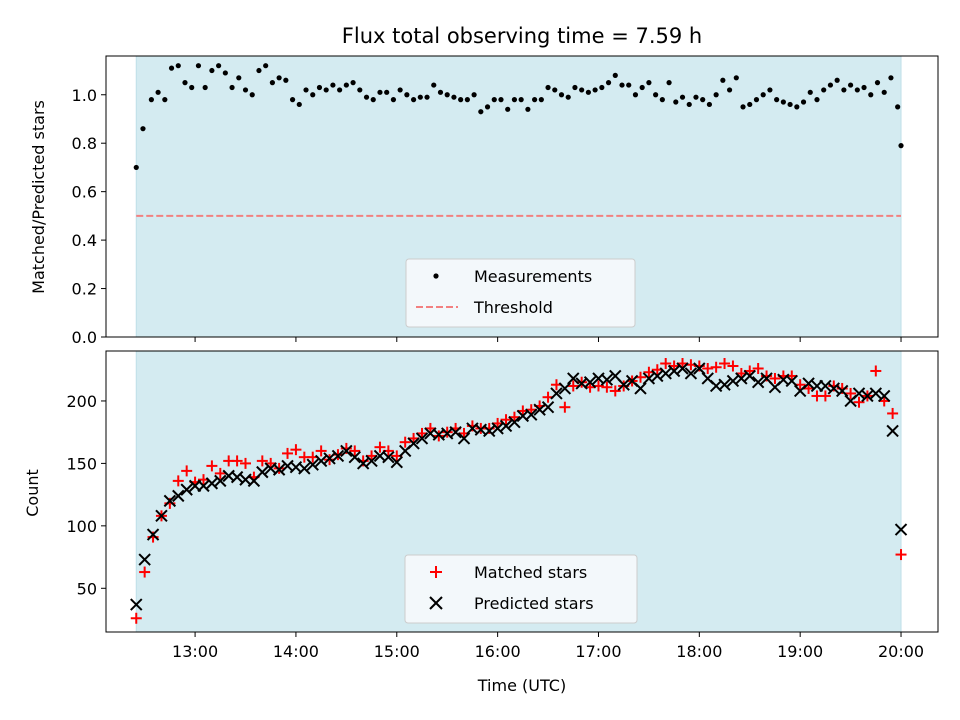 The height and width of the screenshot is (720, 960). Describe the element at coordinates (436, 572) in the screenshot. I see `legend-matched-marker` at that location.